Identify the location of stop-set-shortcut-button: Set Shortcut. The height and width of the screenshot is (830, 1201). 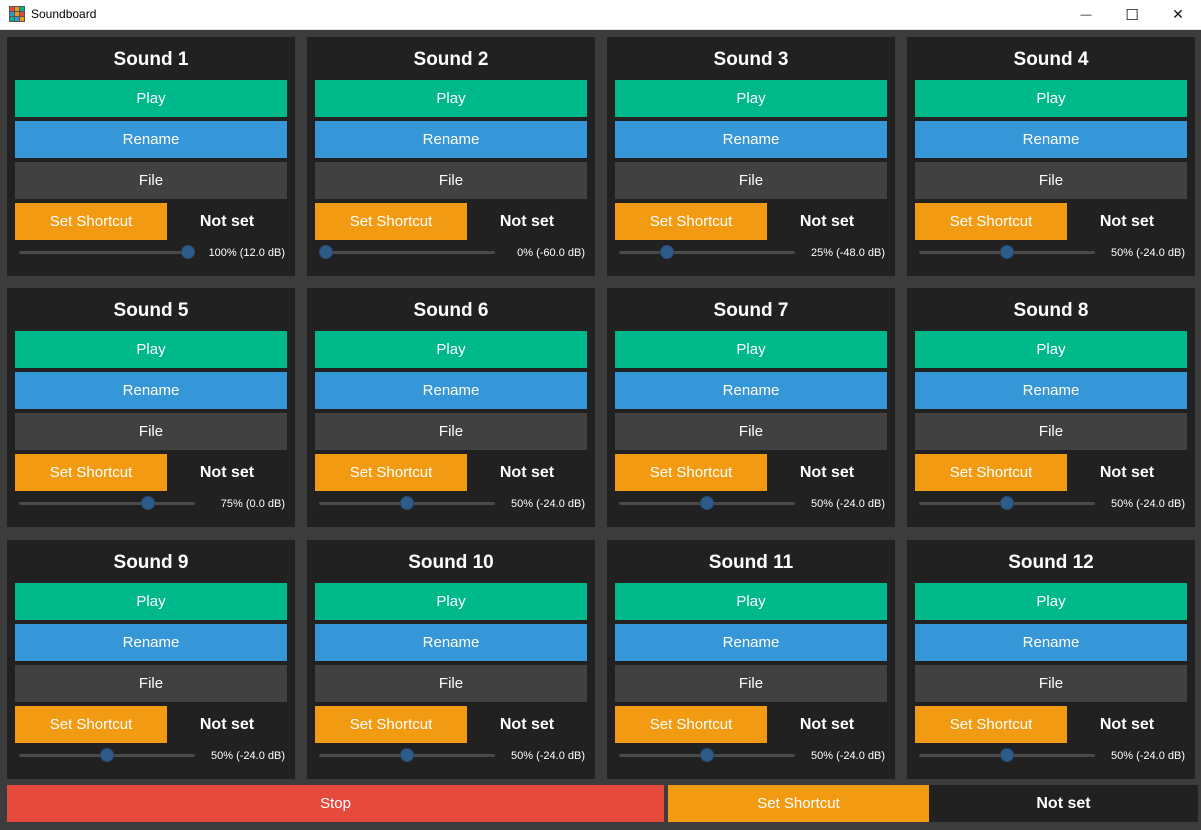
(798, 803).